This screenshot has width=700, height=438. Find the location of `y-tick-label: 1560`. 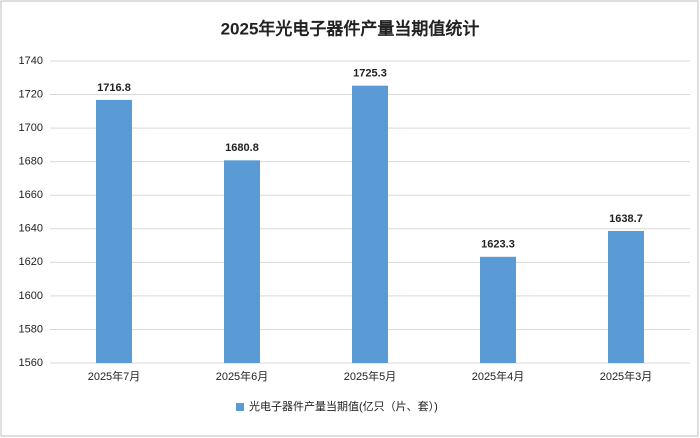

y-tick-label: 1560 is located at coordinates (31, 363).